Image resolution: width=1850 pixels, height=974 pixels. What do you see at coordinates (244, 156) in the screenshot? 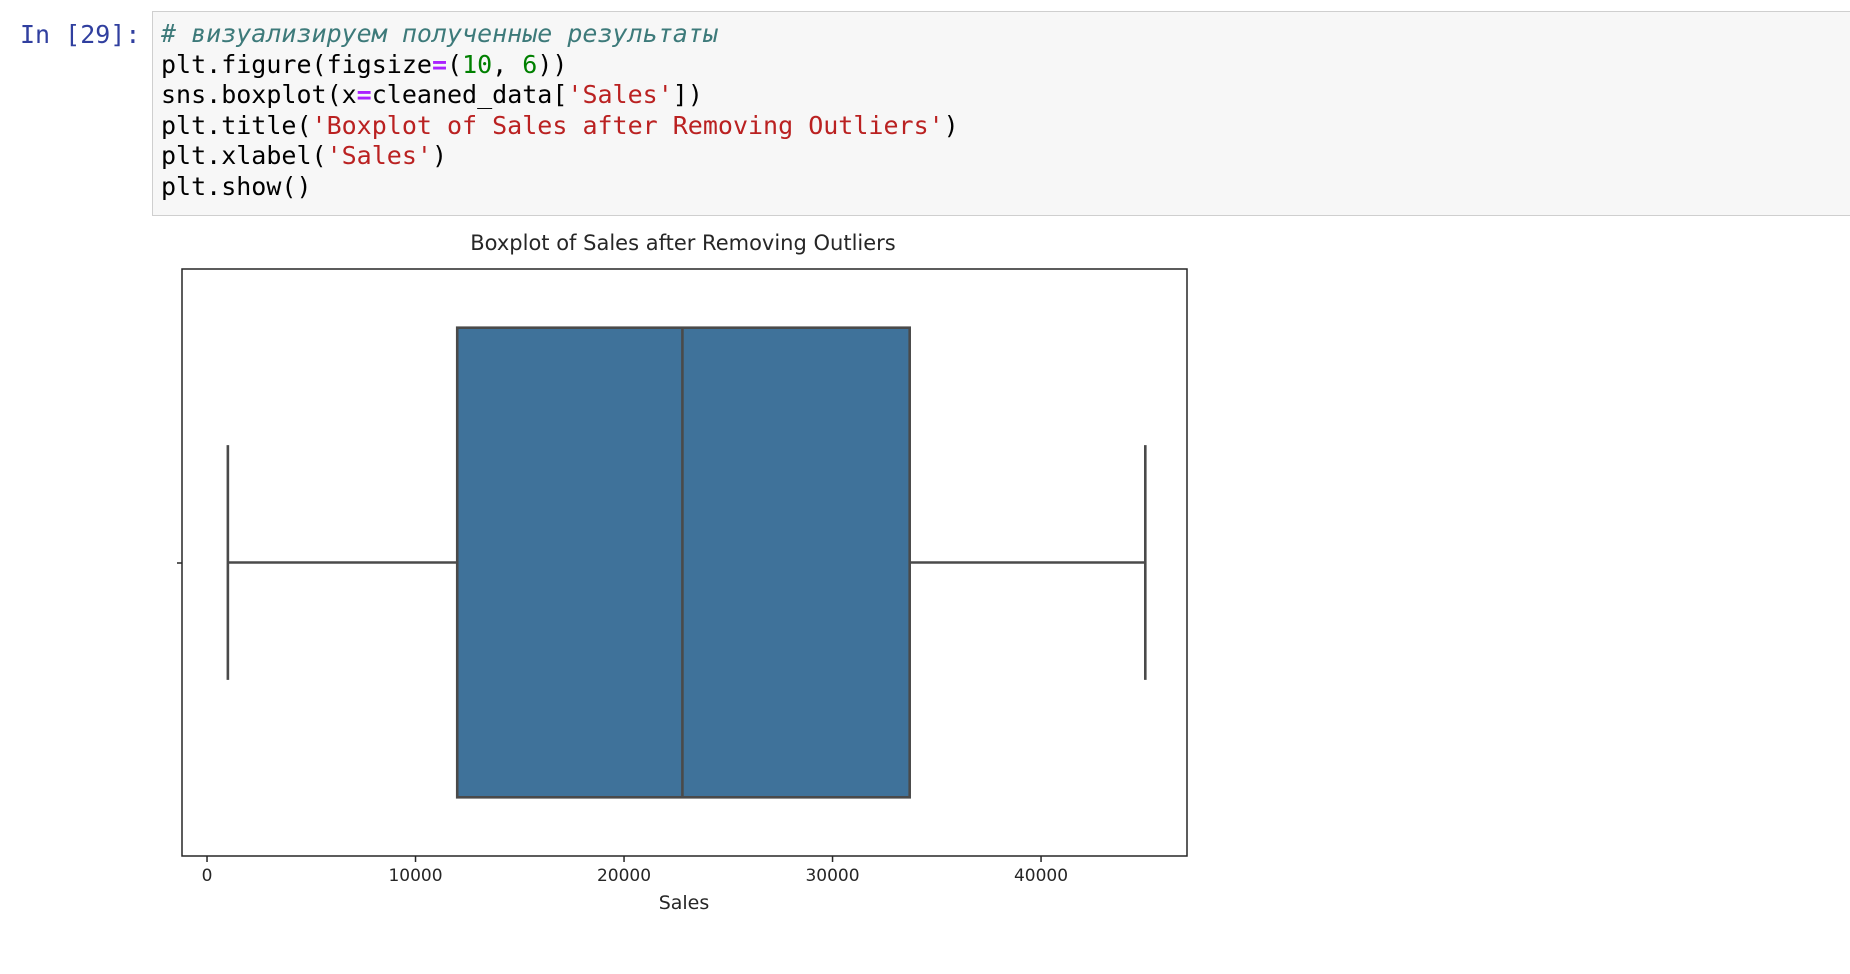
I see `code-token-plain: plt.xlabel(` at bounding box center [244, 156].